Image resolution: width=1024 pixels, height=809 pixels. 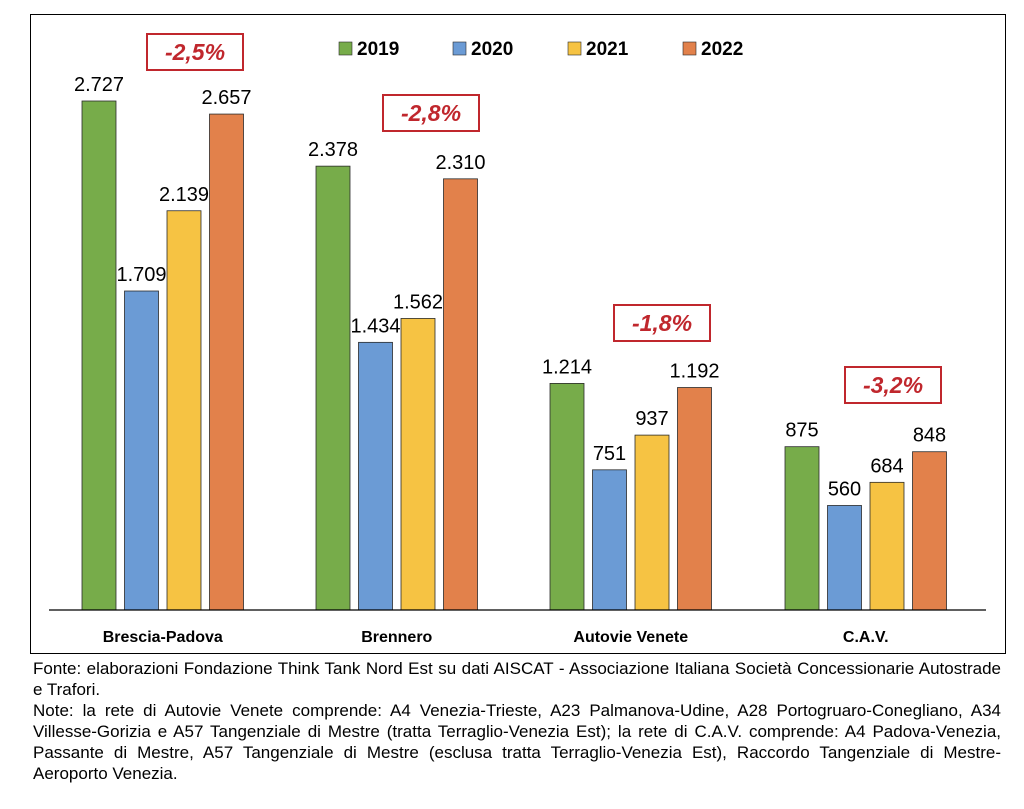 I want to click on data-label-2020-1: 1.434, so click(x=375, y=326).